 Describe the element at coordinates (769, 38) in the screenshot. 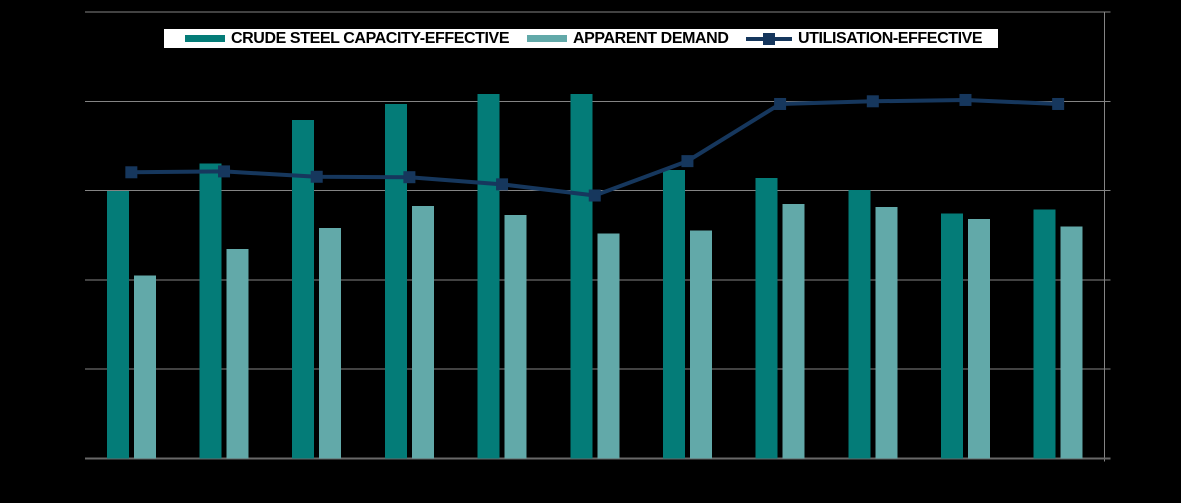

I see `utilisation-swatch-icon` at that location.